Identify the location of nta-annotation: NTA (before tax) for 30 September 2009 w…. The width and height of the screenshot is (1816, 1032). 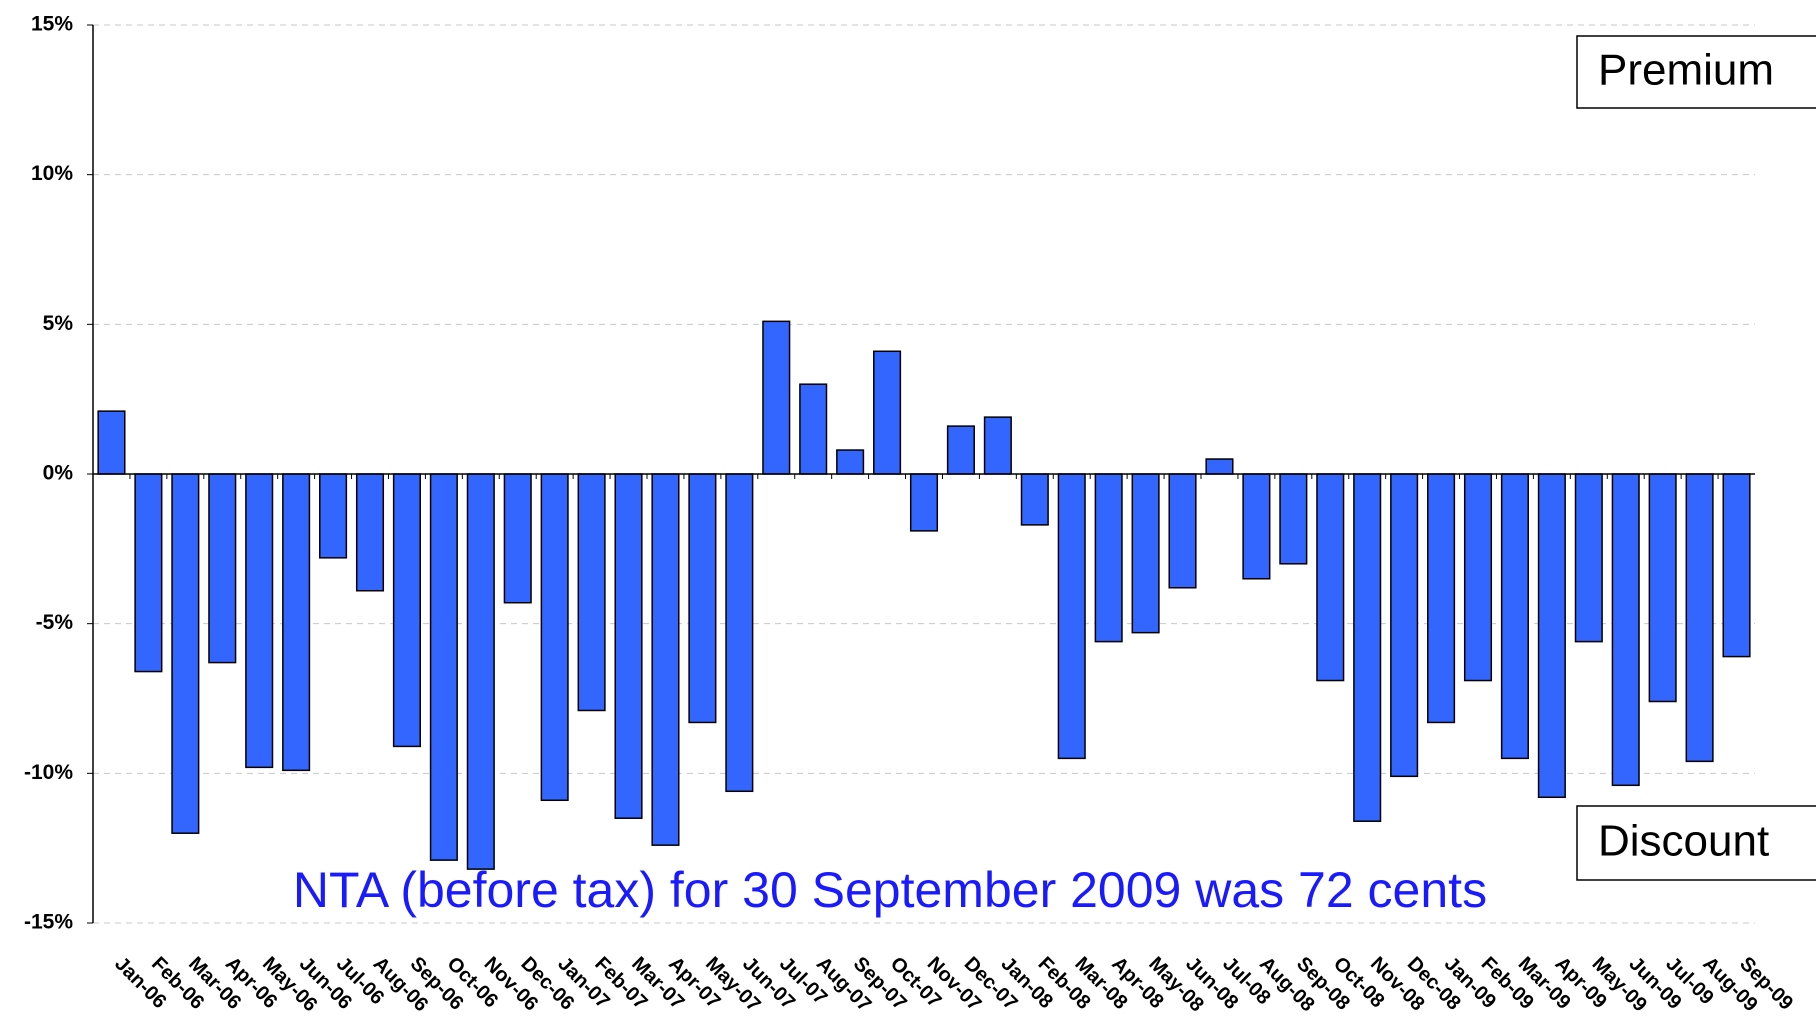
(890, 890).